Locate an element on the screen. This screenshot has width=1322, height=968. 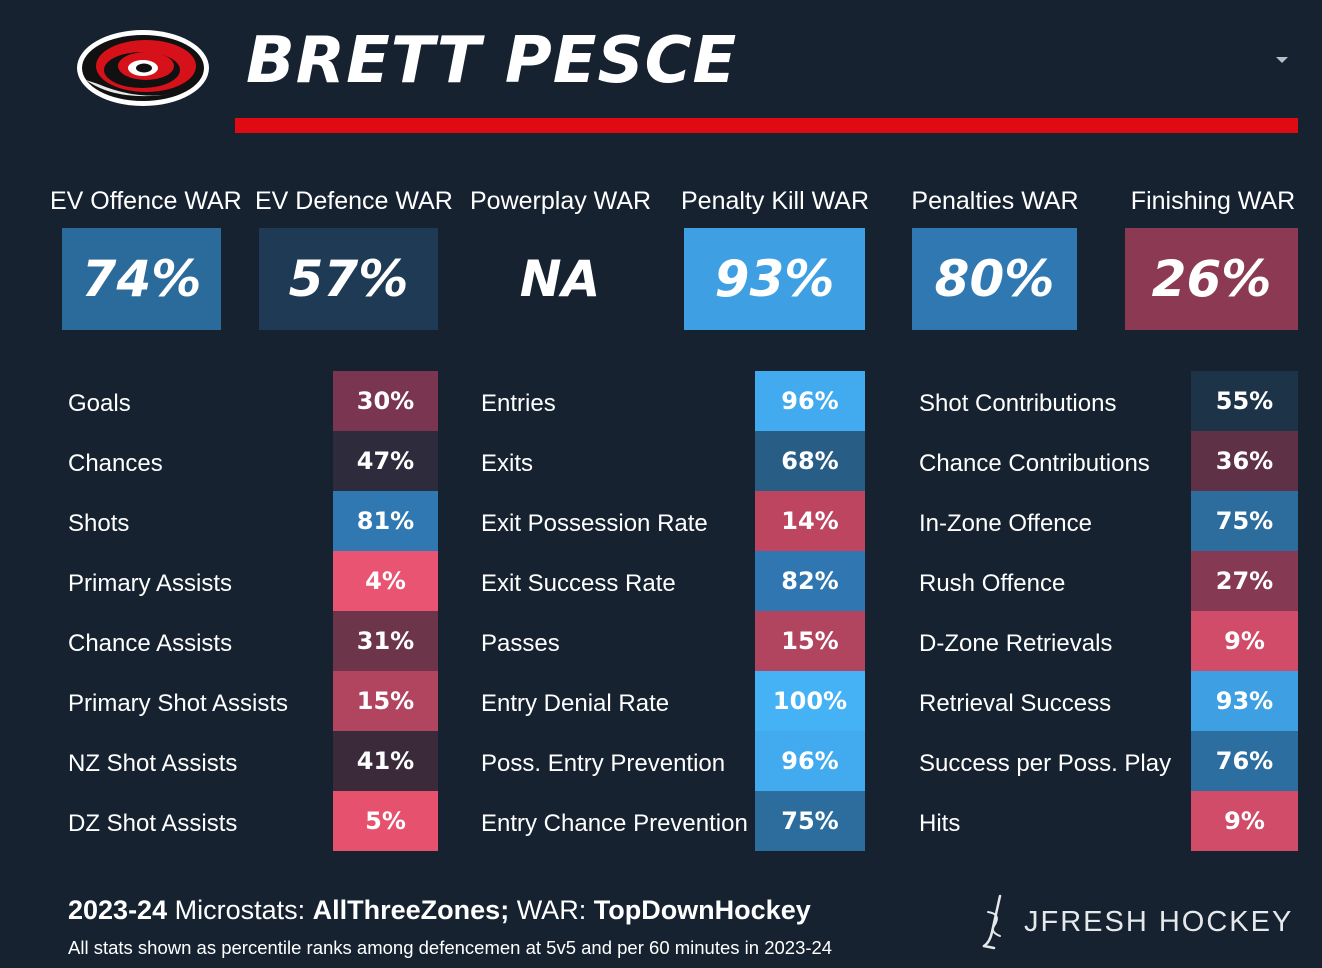
war-value-ev-defence: 57% is located at coordinates (348, 279).